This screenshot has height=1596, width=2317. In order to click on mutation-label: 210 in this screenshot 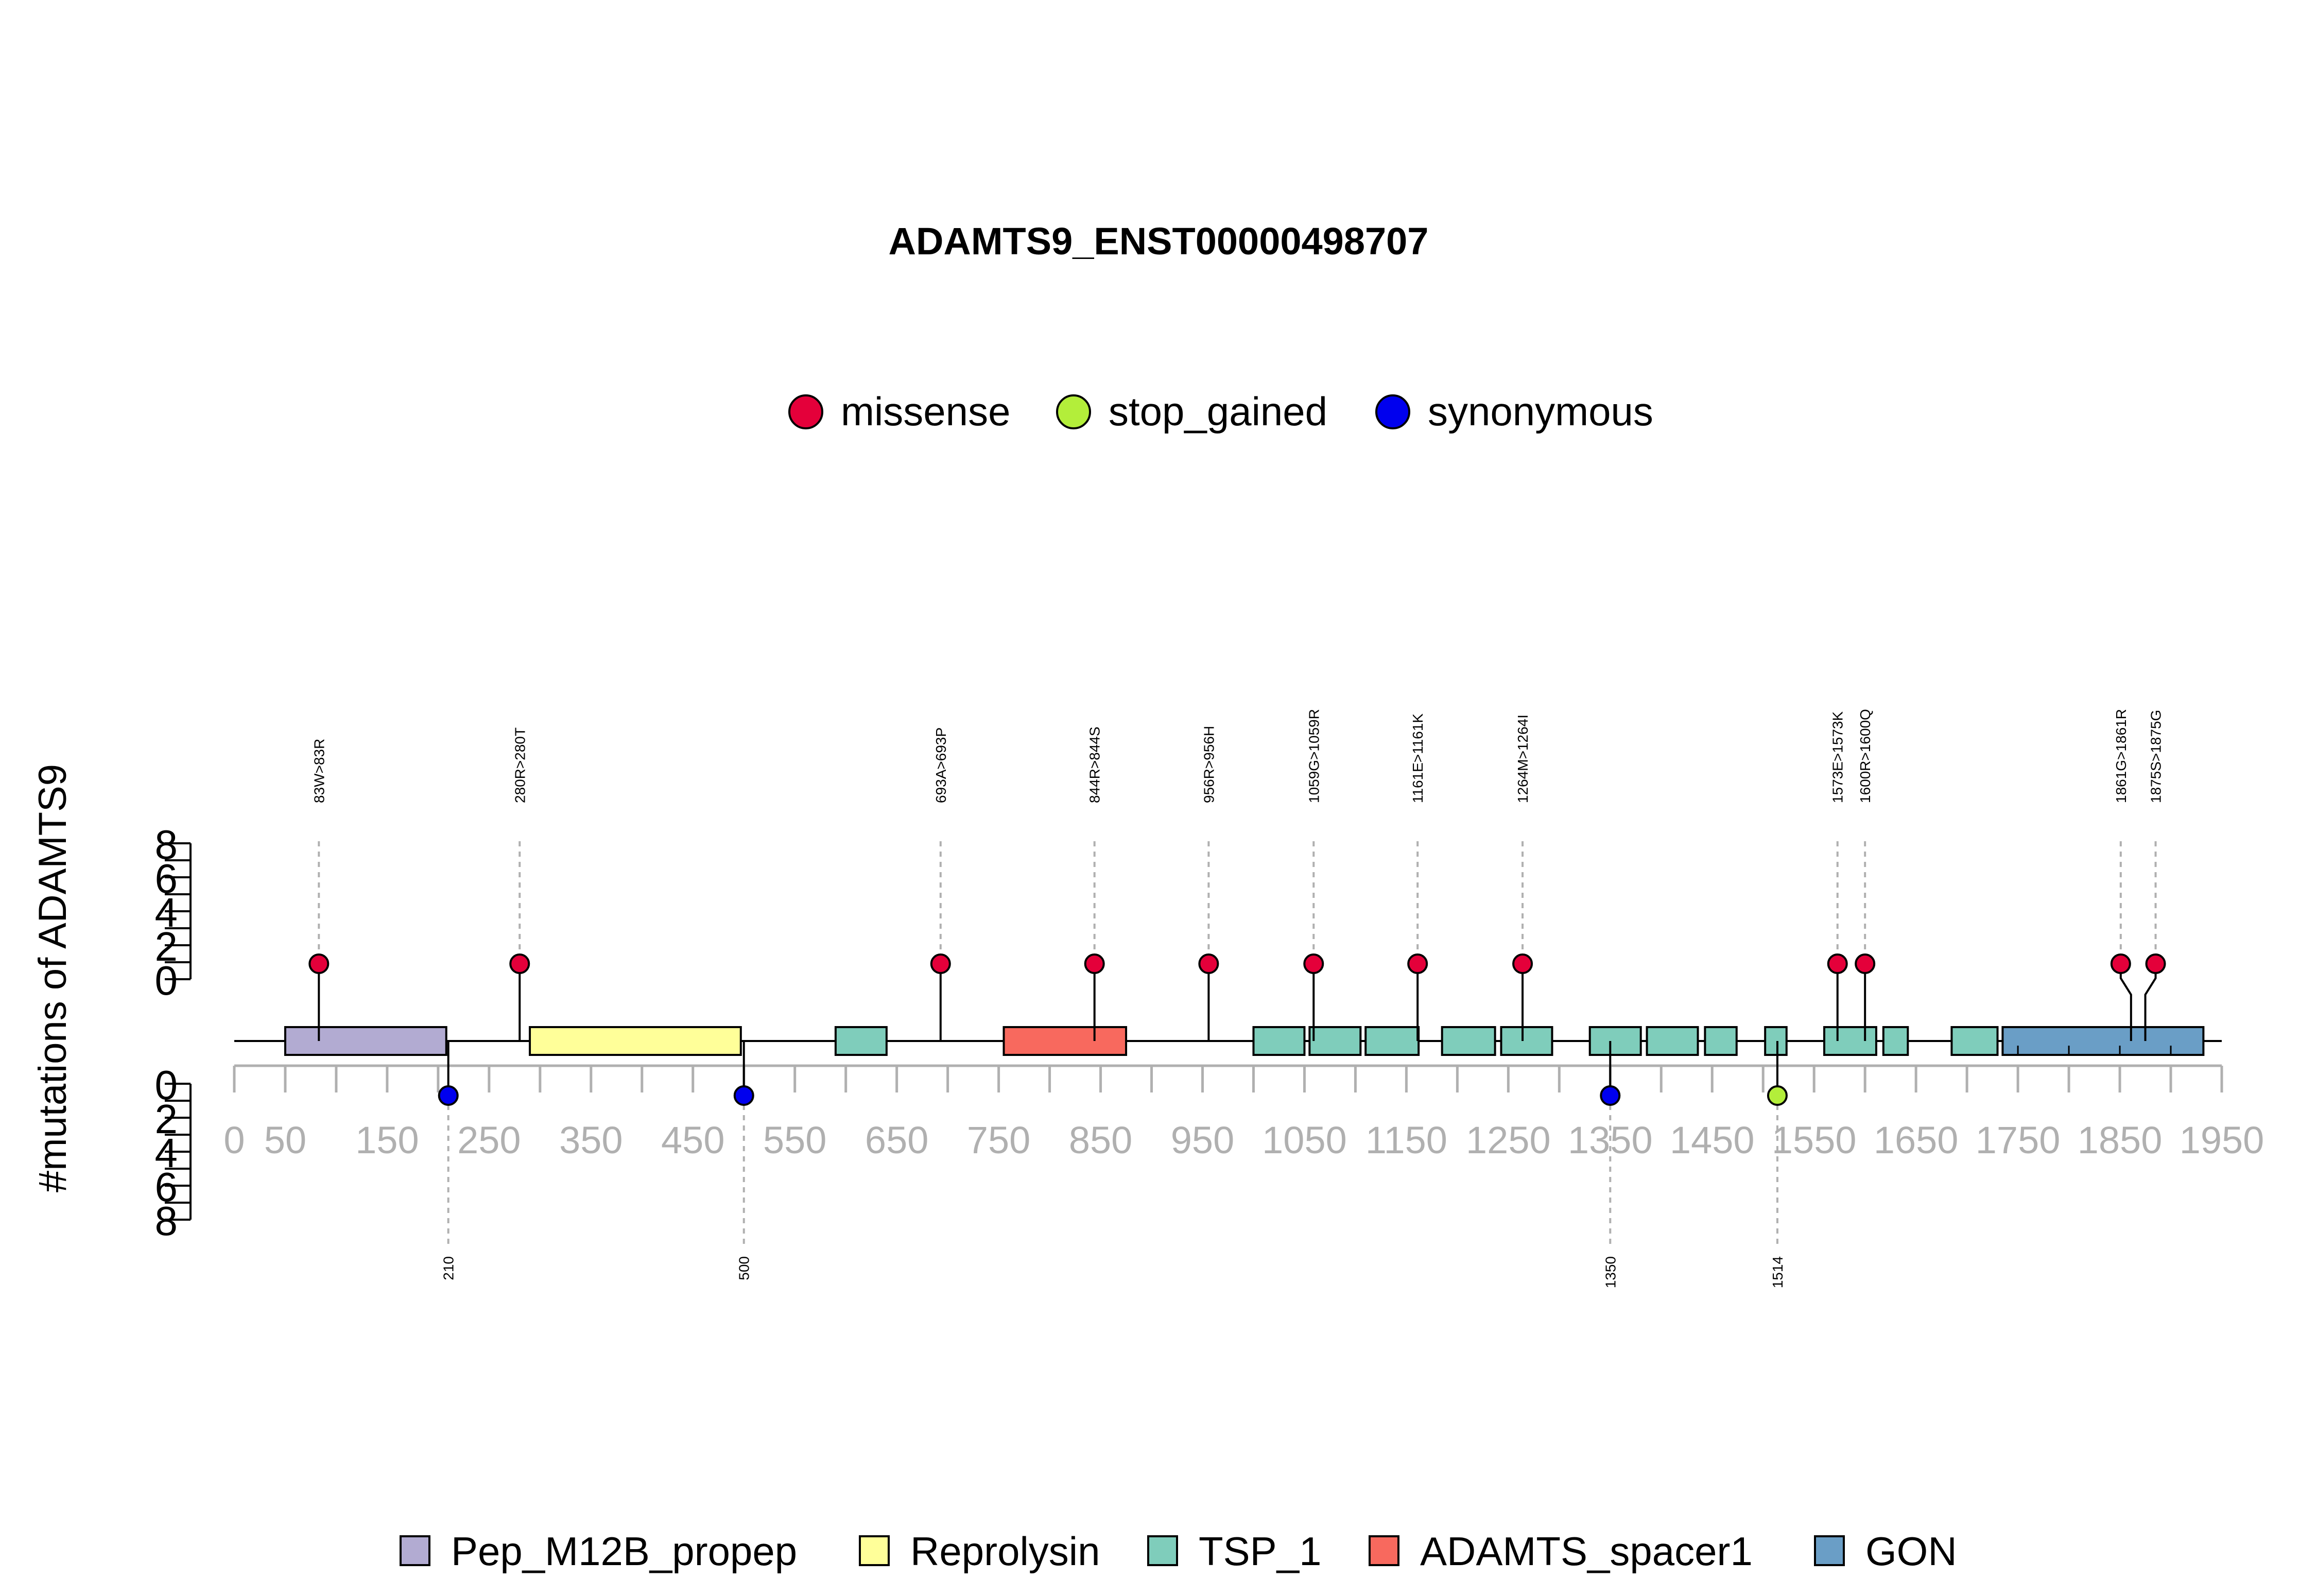, I will do `click(449, 1268)`.